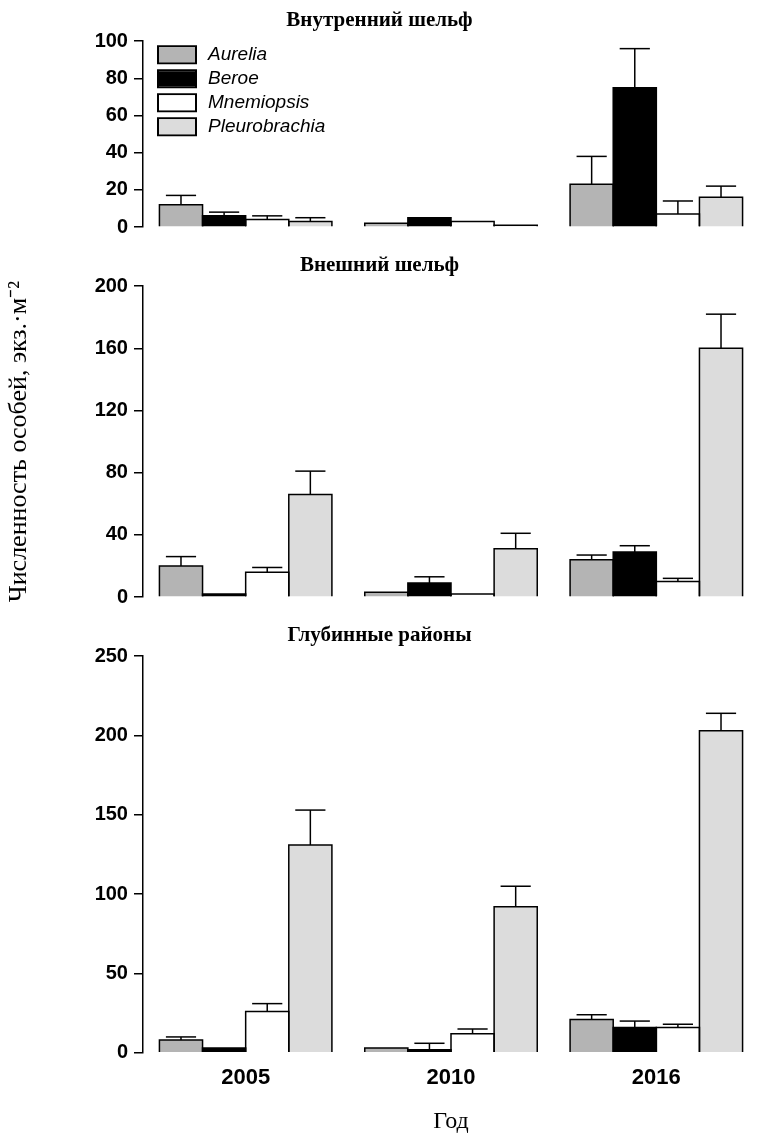 This screenshot has height=1144, width=759. What do you see at coordinates (267, 126) in the screenshot?
I see `legend-label: Pleurobrachia` at bounding box center [267, 126].